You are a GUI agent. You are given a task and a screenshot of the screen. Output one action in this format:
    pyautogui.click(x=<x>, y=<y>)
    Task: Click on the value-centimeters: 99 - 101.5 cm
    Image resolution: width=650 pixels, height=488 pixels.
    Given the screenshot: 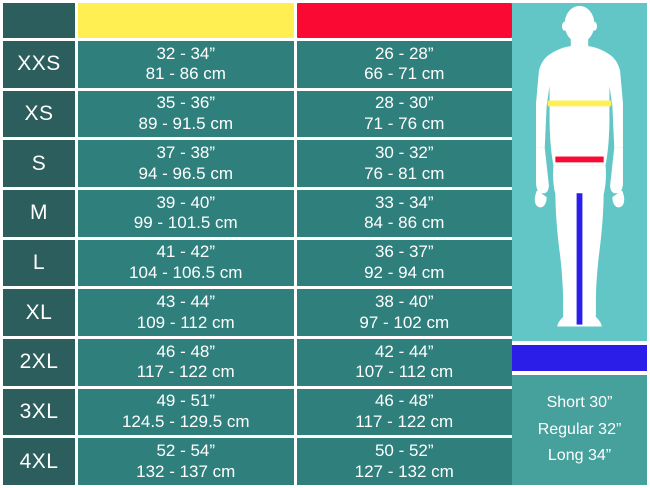 What is the action you would take?
    pyautogui.click(x=185, y=223)
    